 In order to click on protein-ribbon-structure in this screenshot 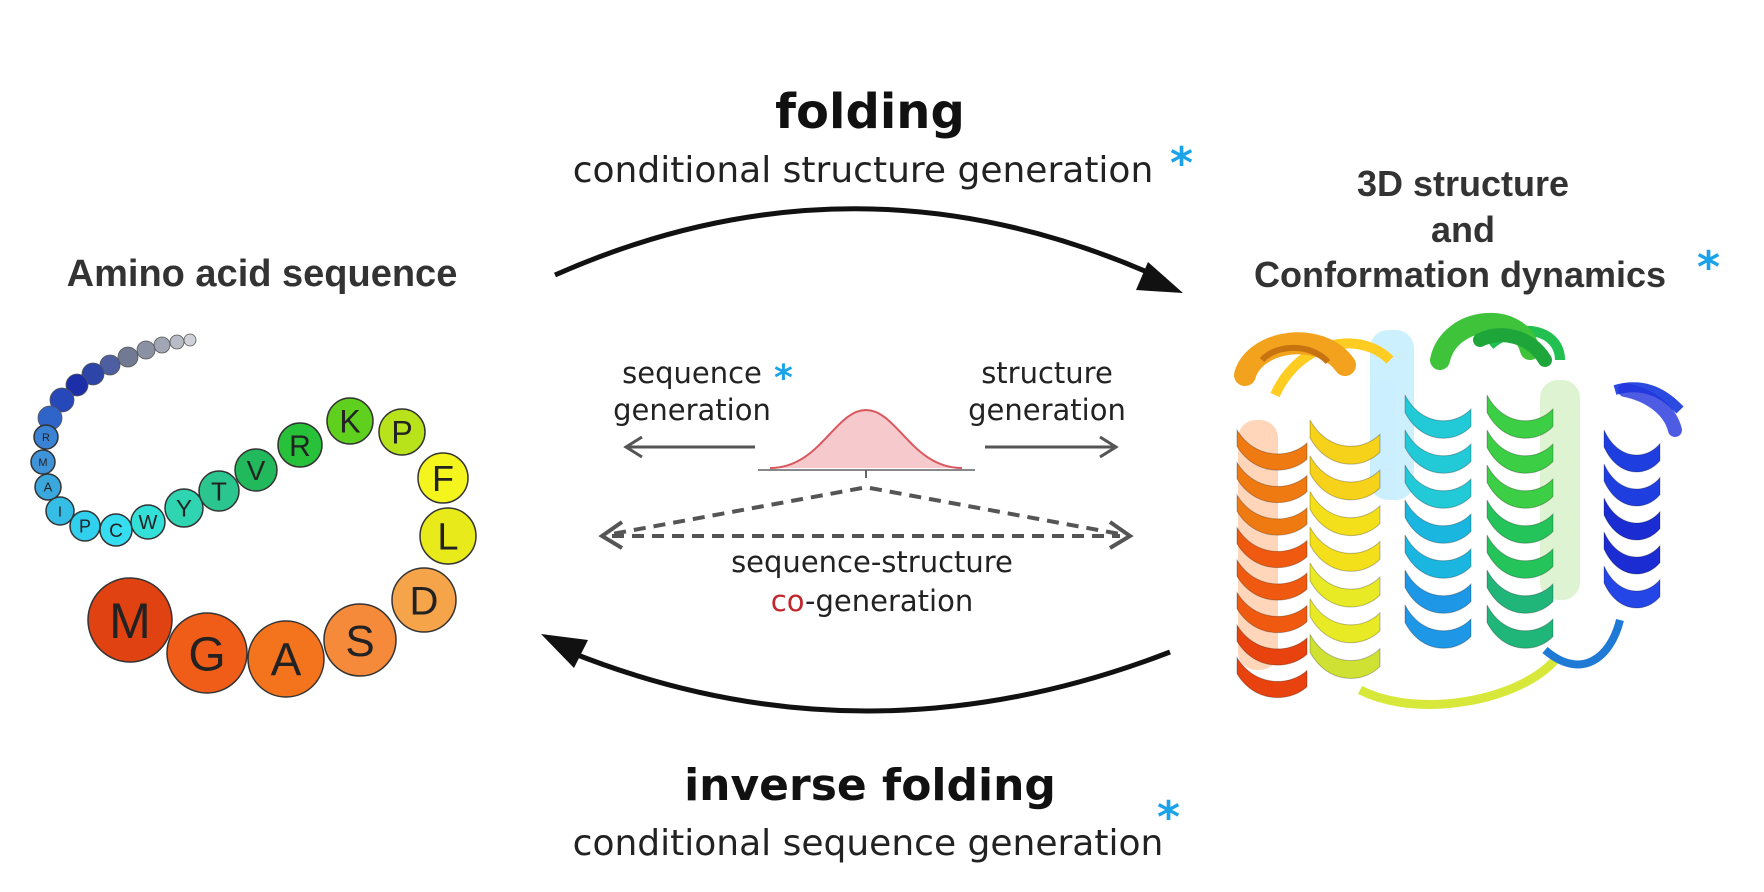, I will do `click(1459, 510)`.